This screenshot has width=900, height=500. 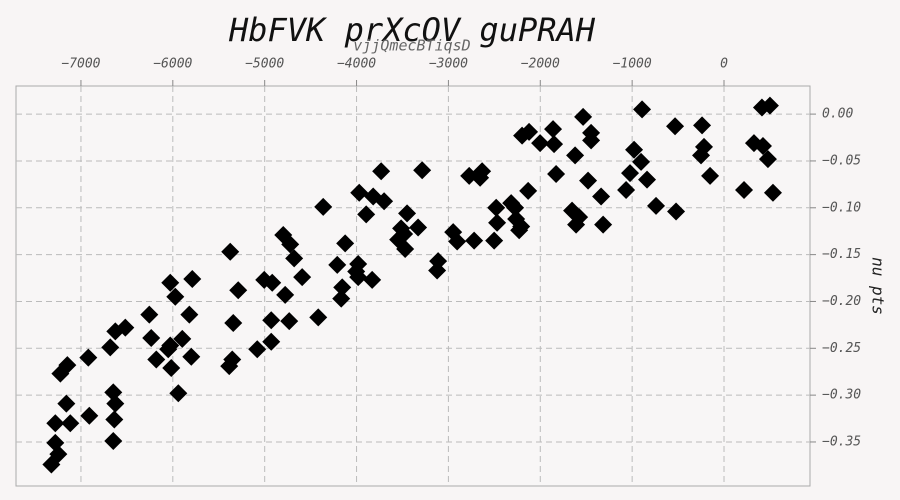 What do you see at coordinates (540, 64) in the screenshot?
I see `x-tick-label: −2000` at bounding box center [540, 64].